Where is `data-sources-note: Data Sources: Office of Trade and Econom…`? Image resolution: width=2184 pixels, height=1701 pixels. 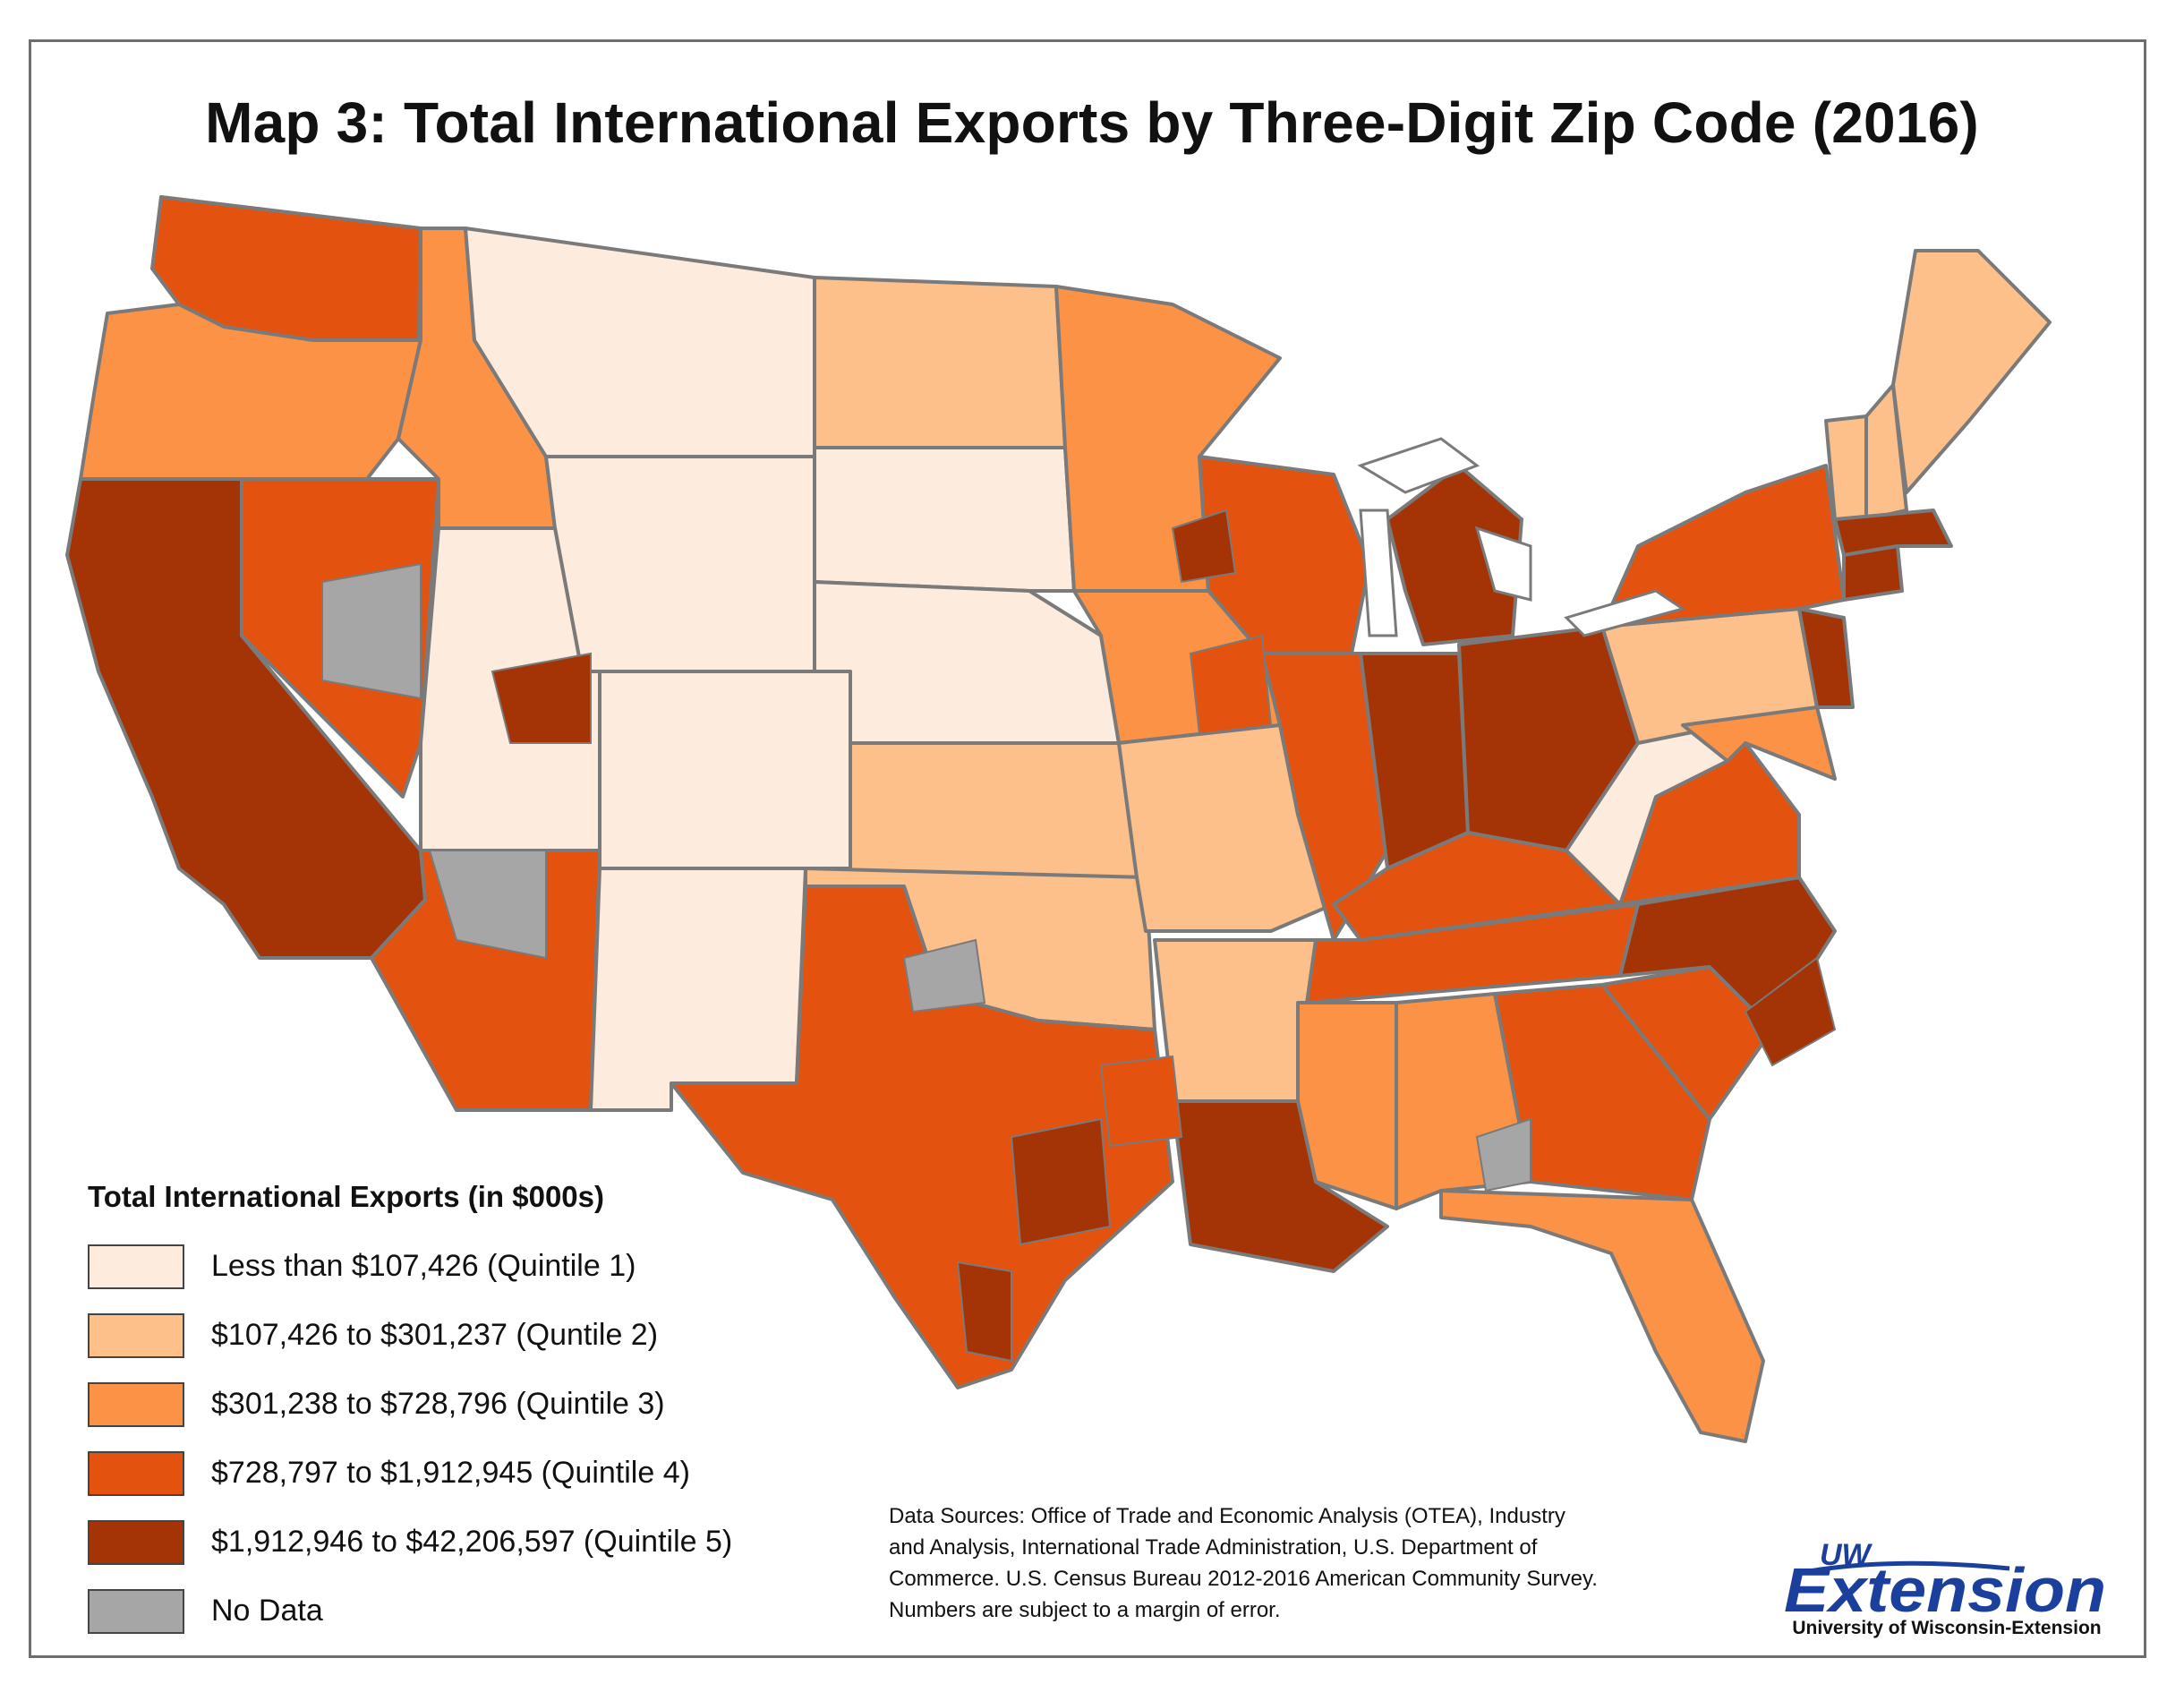 data-sources-note: Data Sources: Office of Trade and Econom… is located at coordinates (1318, 1563).